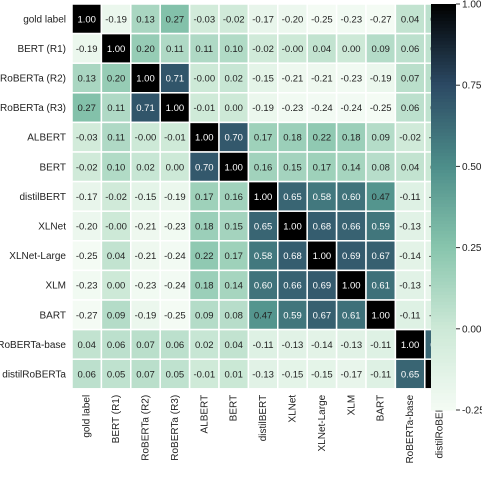 The height and width of the screenshot is (488, 482). Describe the element at coordinates (146, 256) in the screenshot. I see `cell-value: -0.21` at that location.